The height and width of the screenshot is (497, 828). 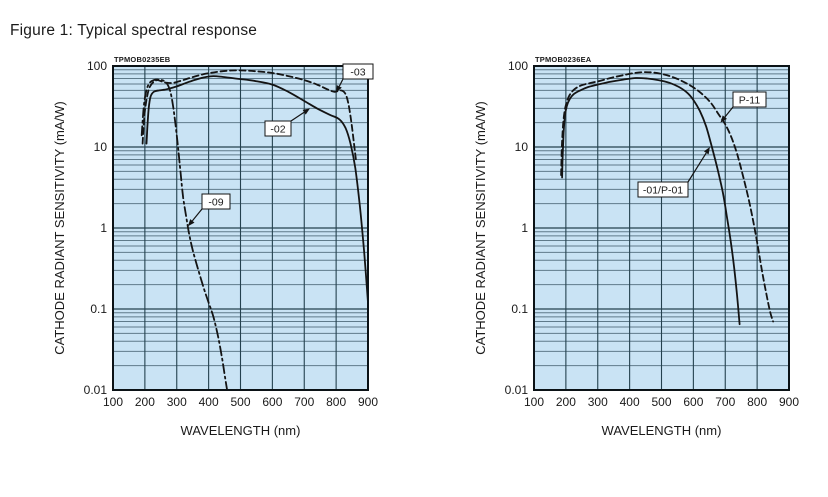 What do you see at coordinates (257, 189) in the screenshot?
I see `curve--02` at bounding box center [257, 189].